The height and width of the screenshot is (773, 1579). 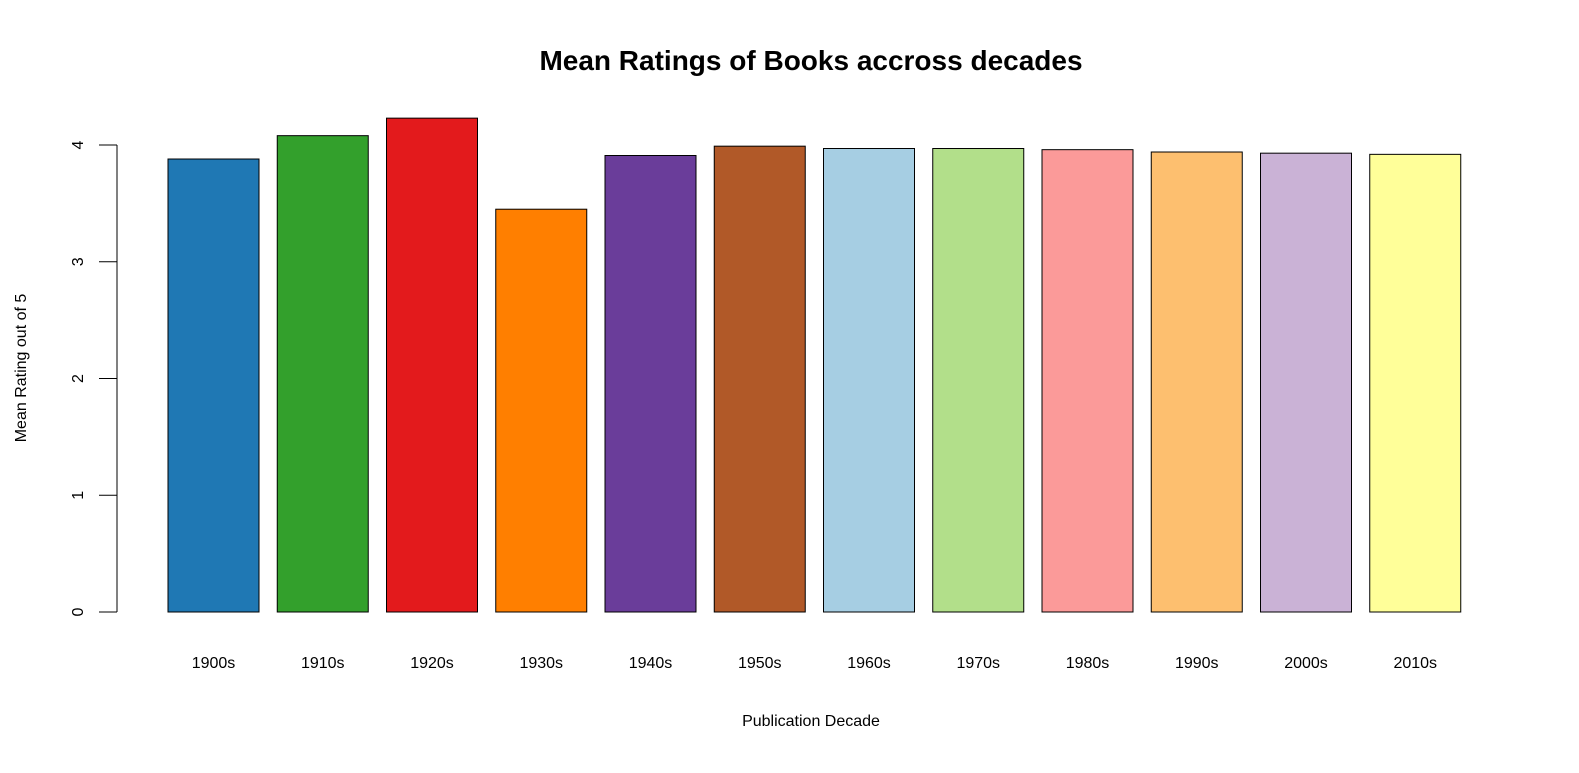 What do you see at coordinates (541, 663) in the screenshot?
I see `x-tick-label: 1930s` at bounding box center [541, 663].